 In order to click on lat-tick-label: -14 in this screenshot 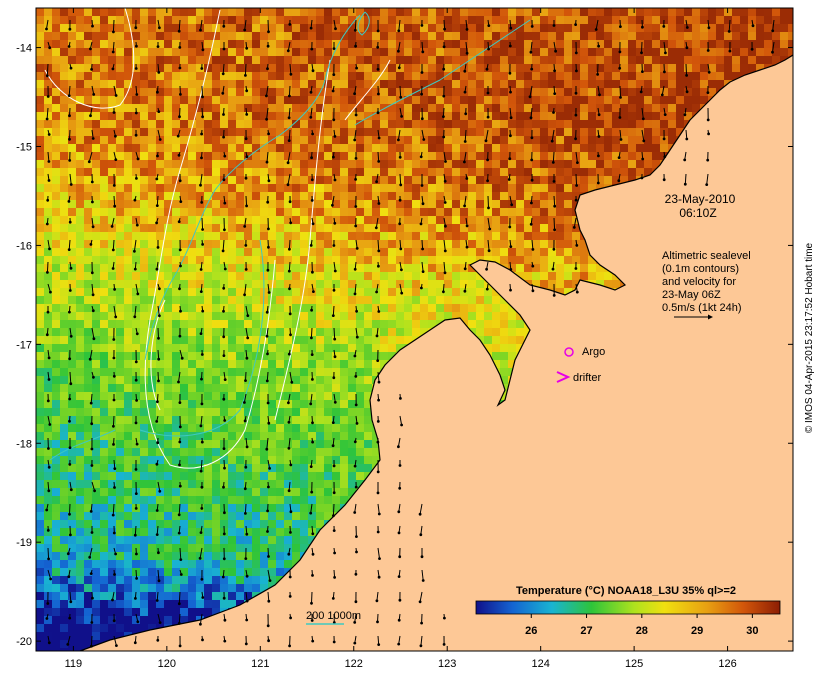, I will do `click(24, 49)`.